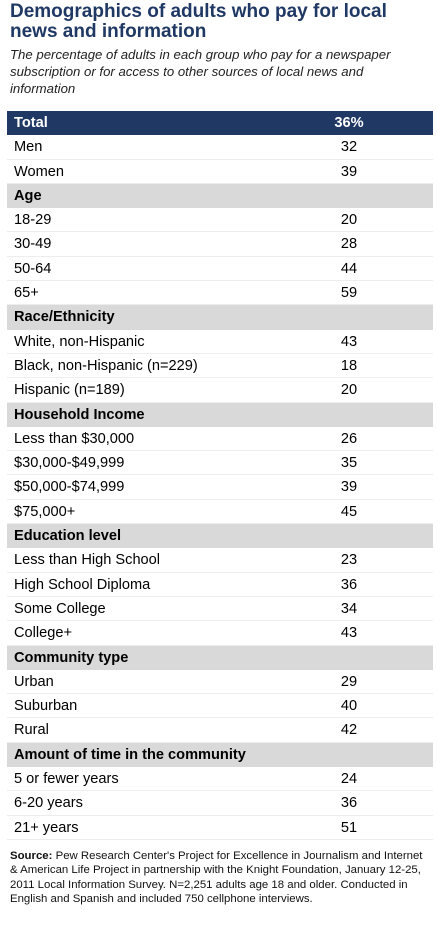 The image size is (437, 937). I want to click on source-label: Source:, so click(31, 856).